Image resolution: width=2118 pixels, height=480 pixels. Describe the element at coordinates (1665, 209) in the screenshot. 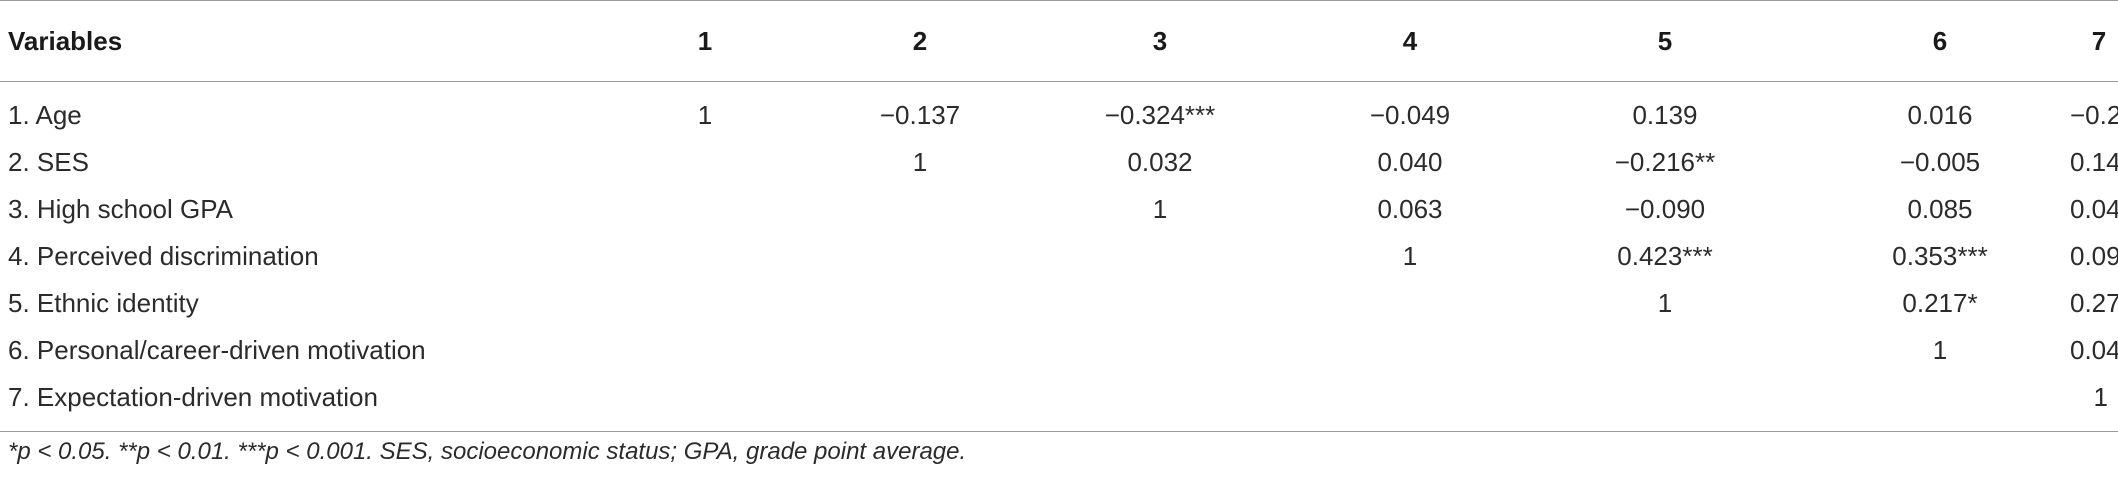

I see `table-cell: −0.090` at that location.